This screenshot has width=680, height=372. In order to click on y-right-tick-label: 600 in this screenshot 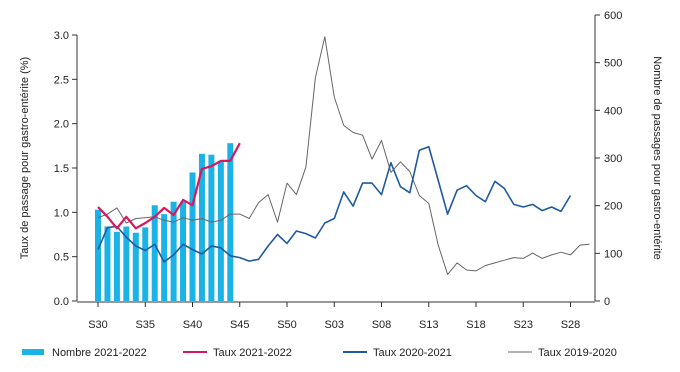, I will do `click(613, 16)`.